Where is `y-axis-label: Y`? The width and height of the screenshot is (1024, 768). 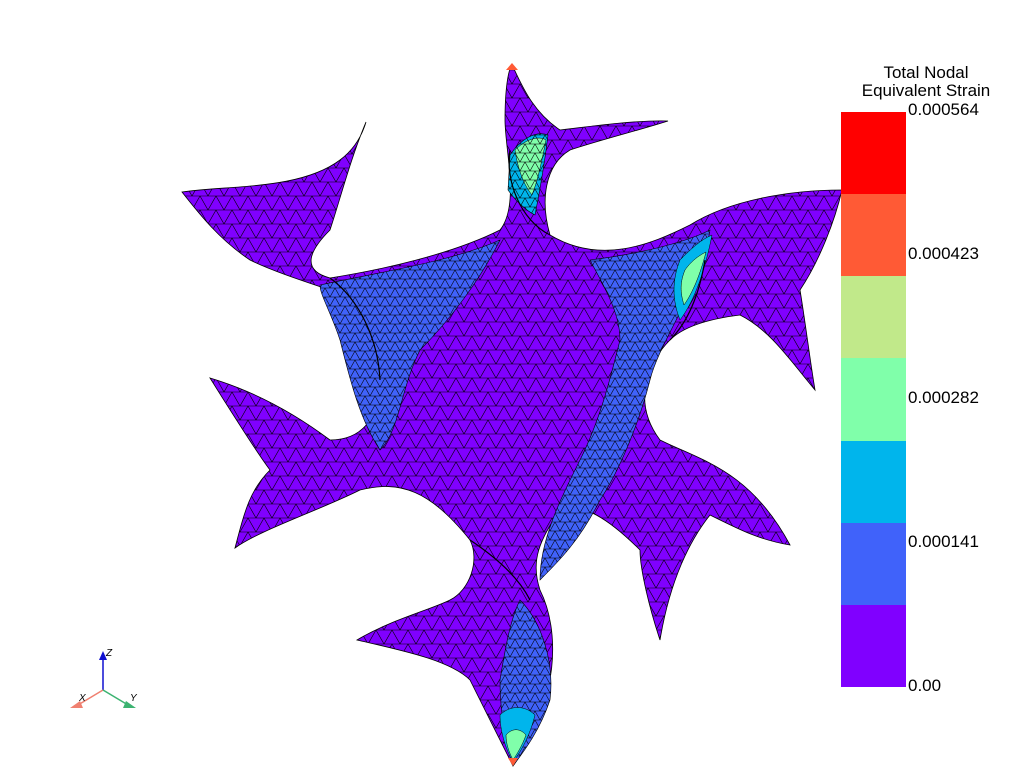
y-axis-label: Y is located at coordinates (134, 698).